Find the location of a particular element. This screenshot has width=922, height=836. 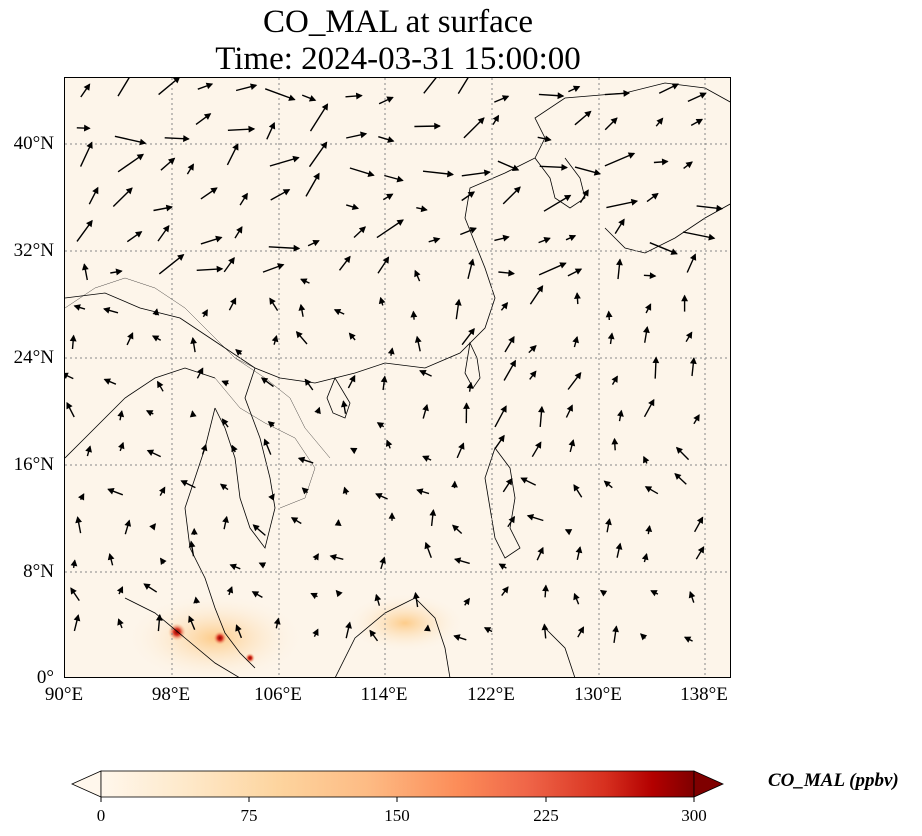

colorbar-extend-max is located at coordinates (708, 784).